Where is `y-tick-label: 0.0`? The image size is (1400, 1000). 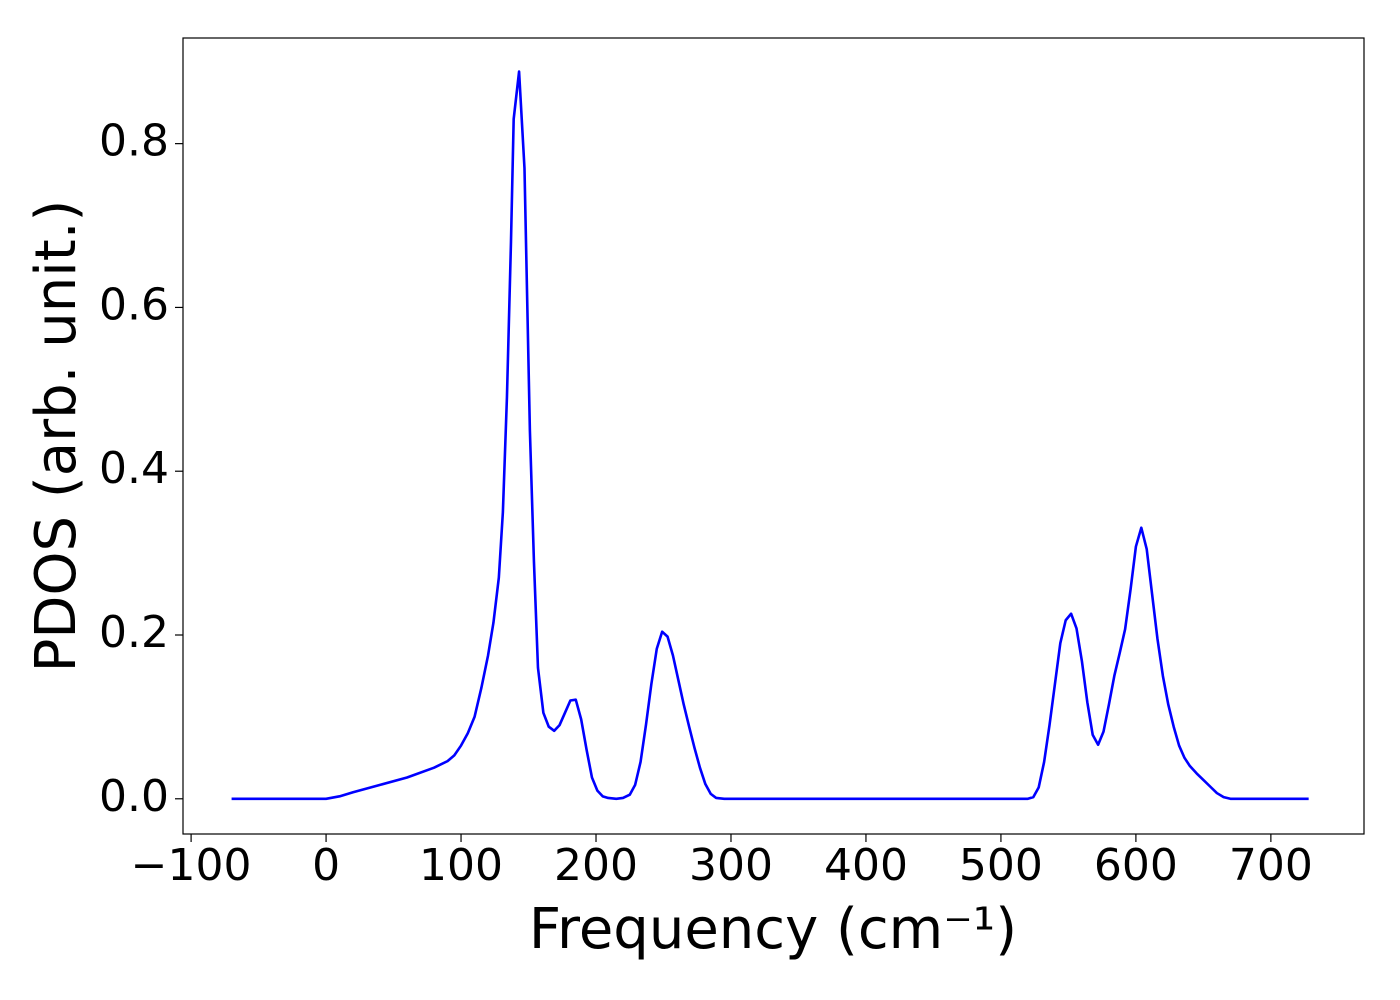
y-tick-label: 0.0 is located at coordinates (134, 796).